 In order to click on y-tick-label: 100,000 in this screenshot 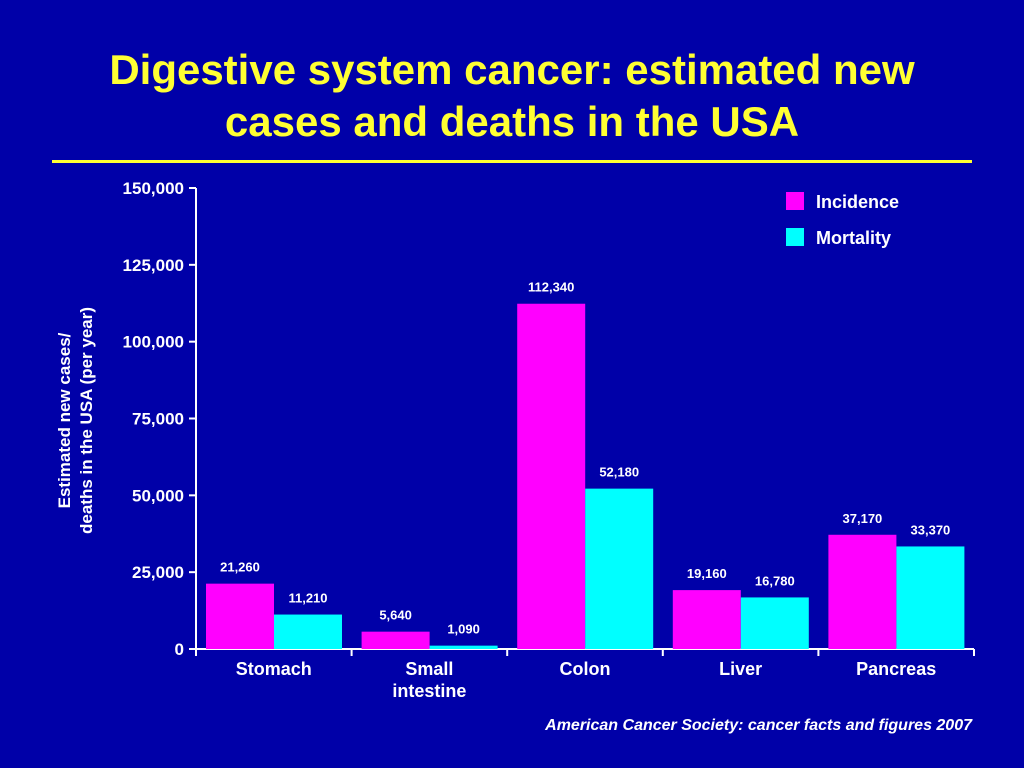, I will do `click(153, 342)`.